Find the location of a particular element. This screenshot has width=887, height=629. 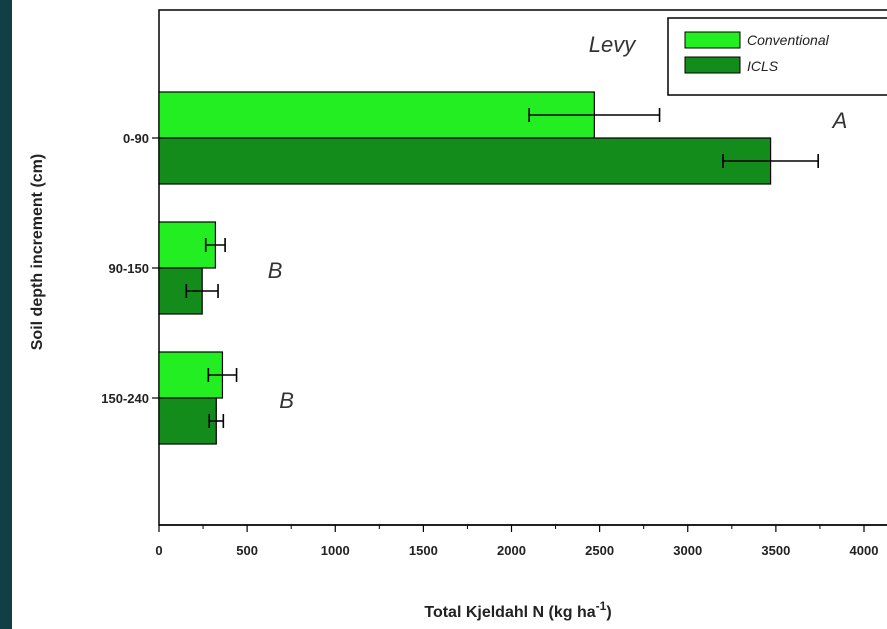

y-axis: 0-90 90-150 150-240 is located at coordinates (130, 268).